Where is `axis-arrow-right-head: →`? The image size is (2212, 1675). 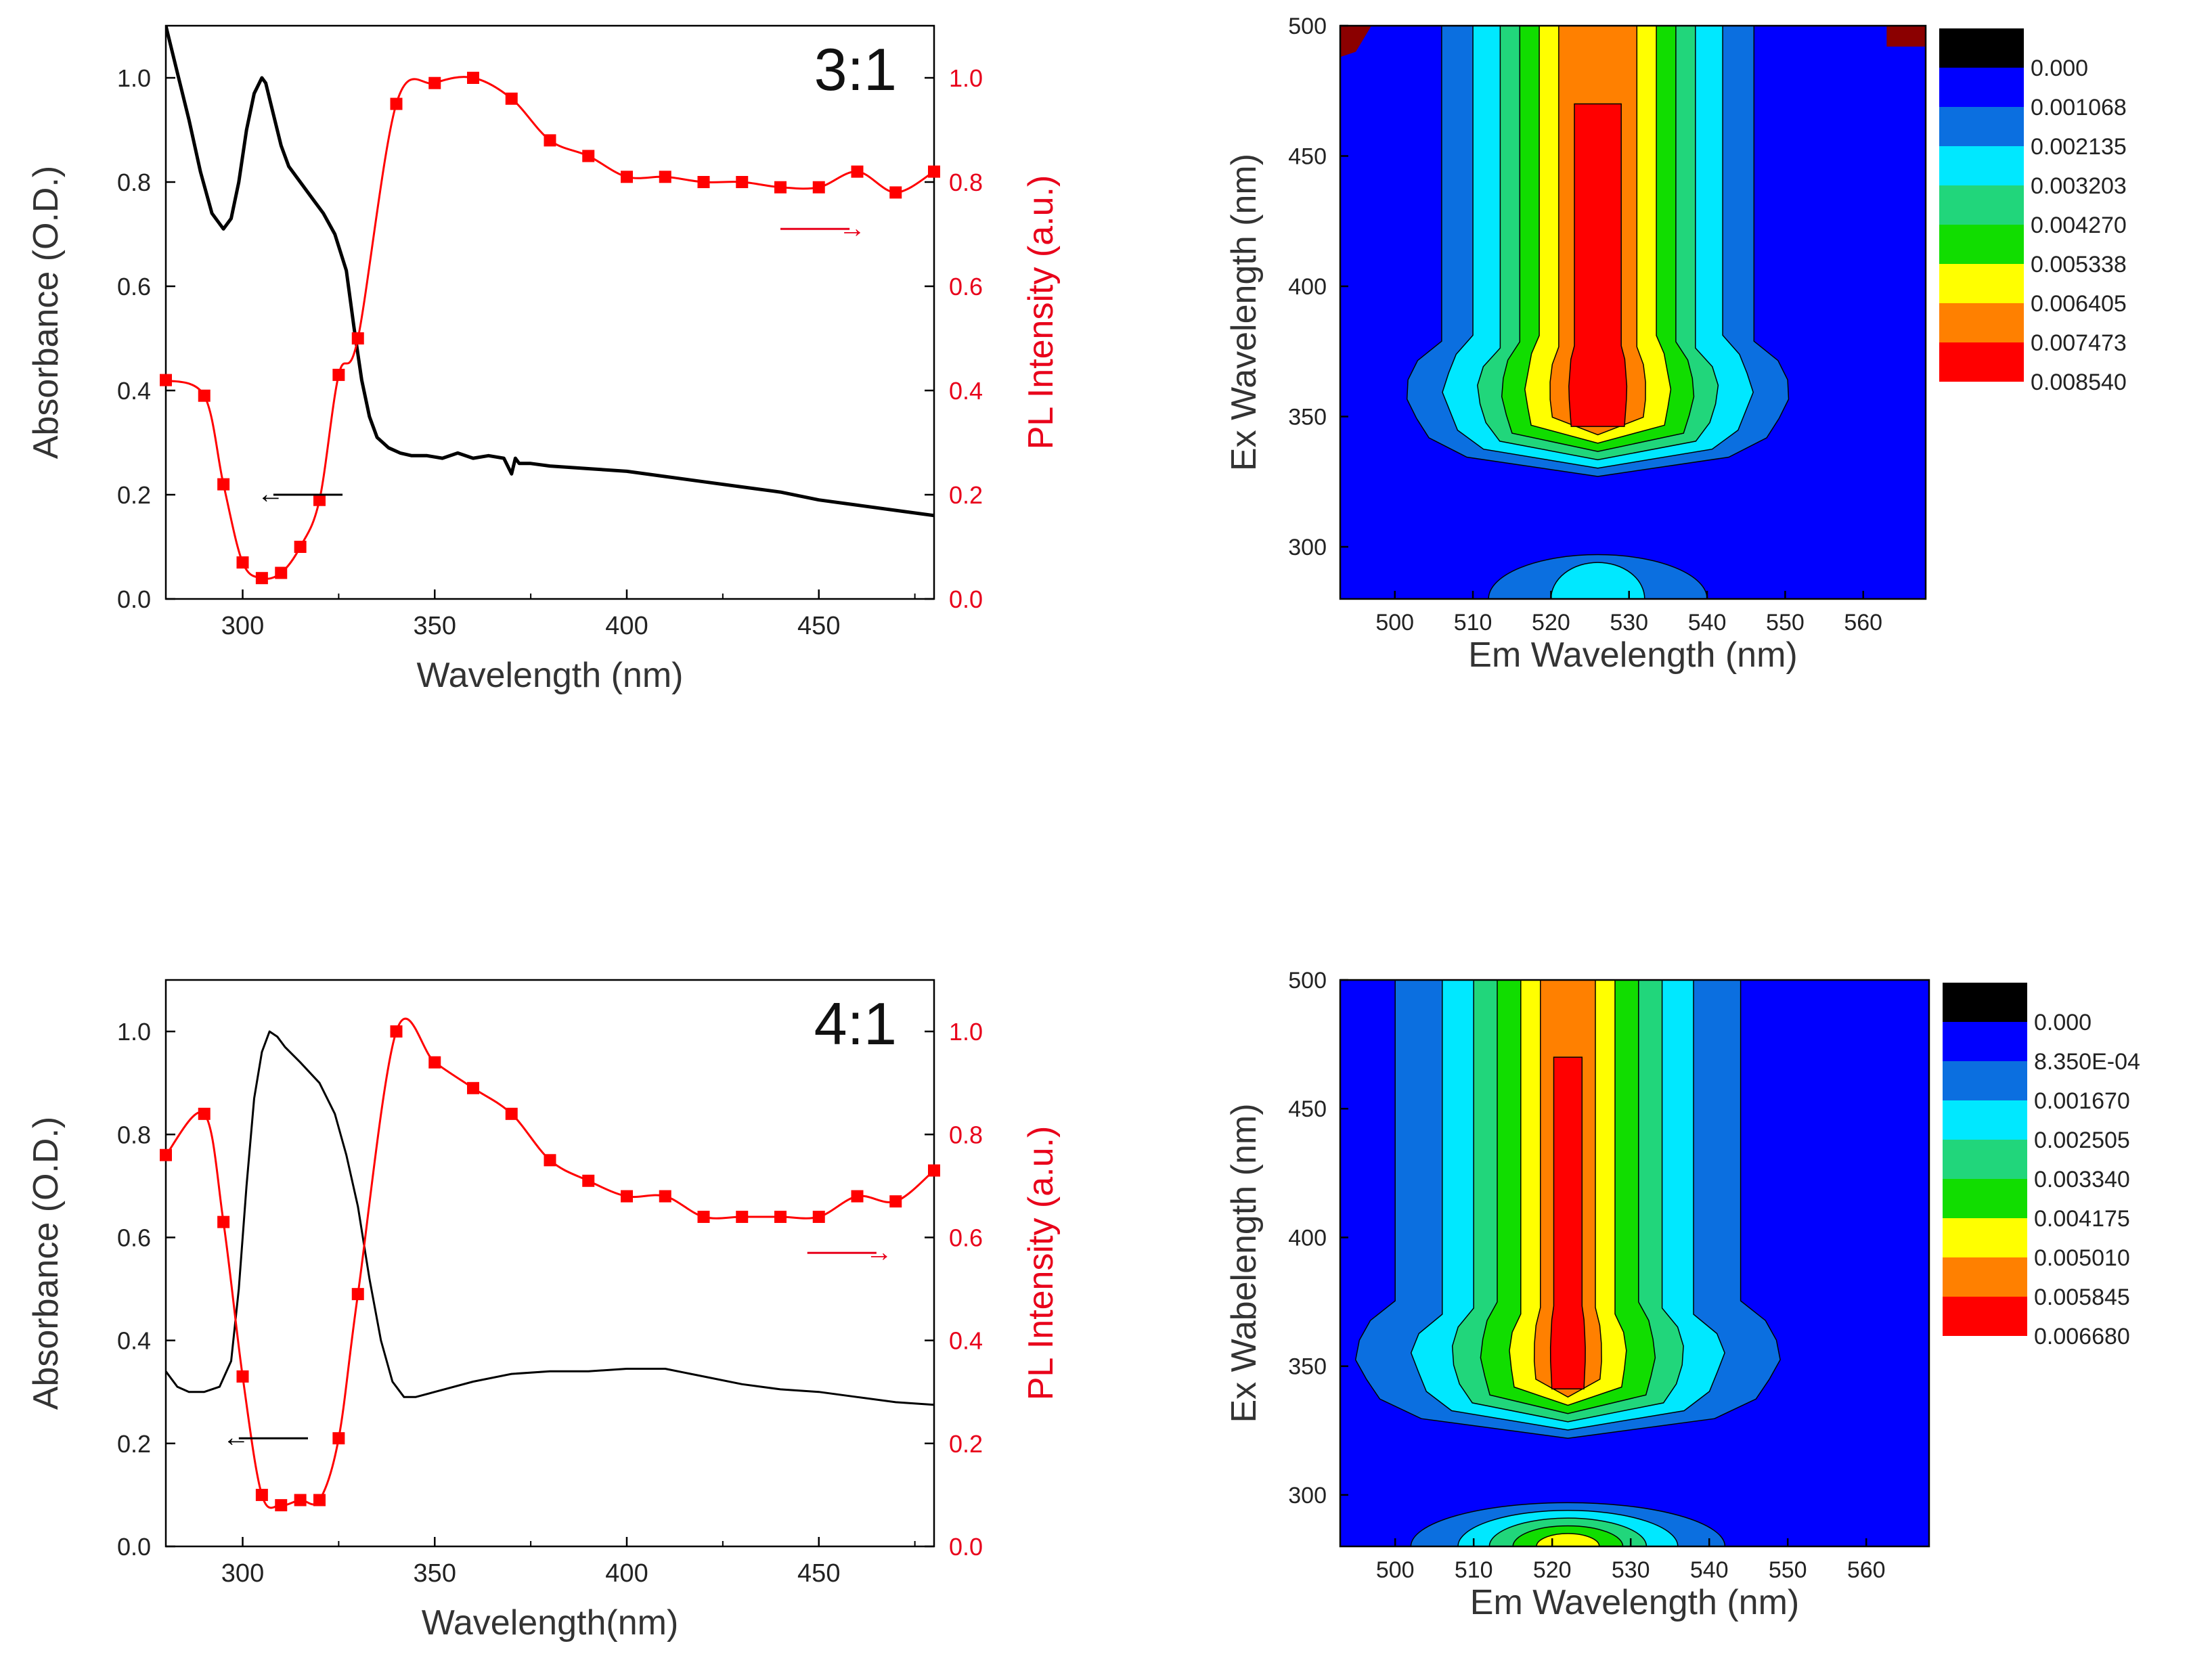 axis-arrow-right-head: → is located at coordinates (879, 1252).